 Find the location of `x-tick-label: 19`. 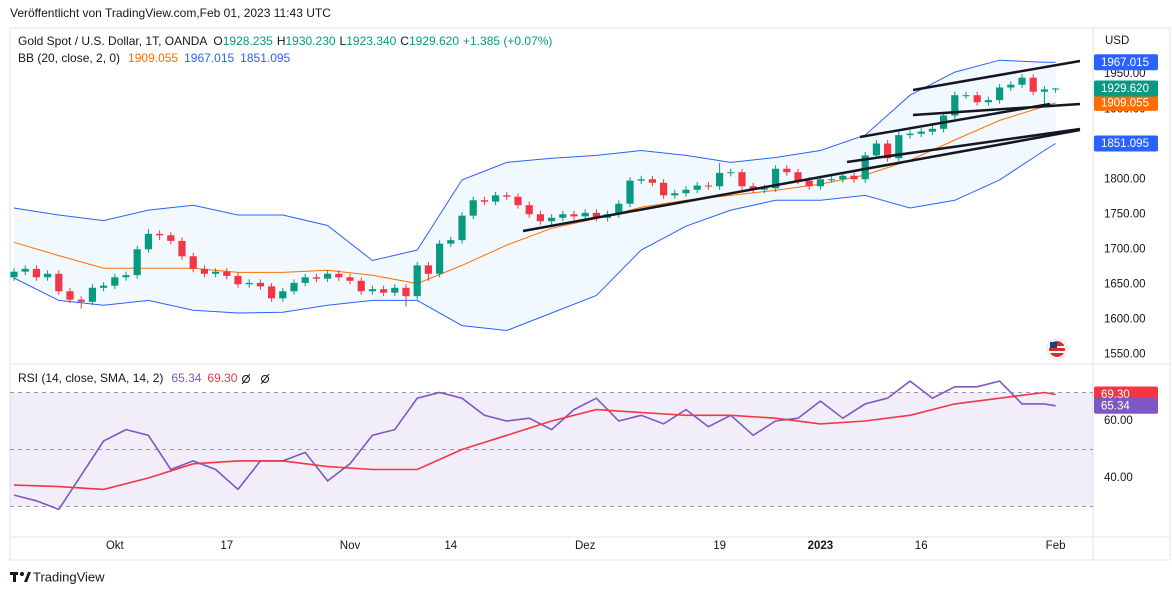

x-tick-label: 19 is located at coordinates (719, 546).